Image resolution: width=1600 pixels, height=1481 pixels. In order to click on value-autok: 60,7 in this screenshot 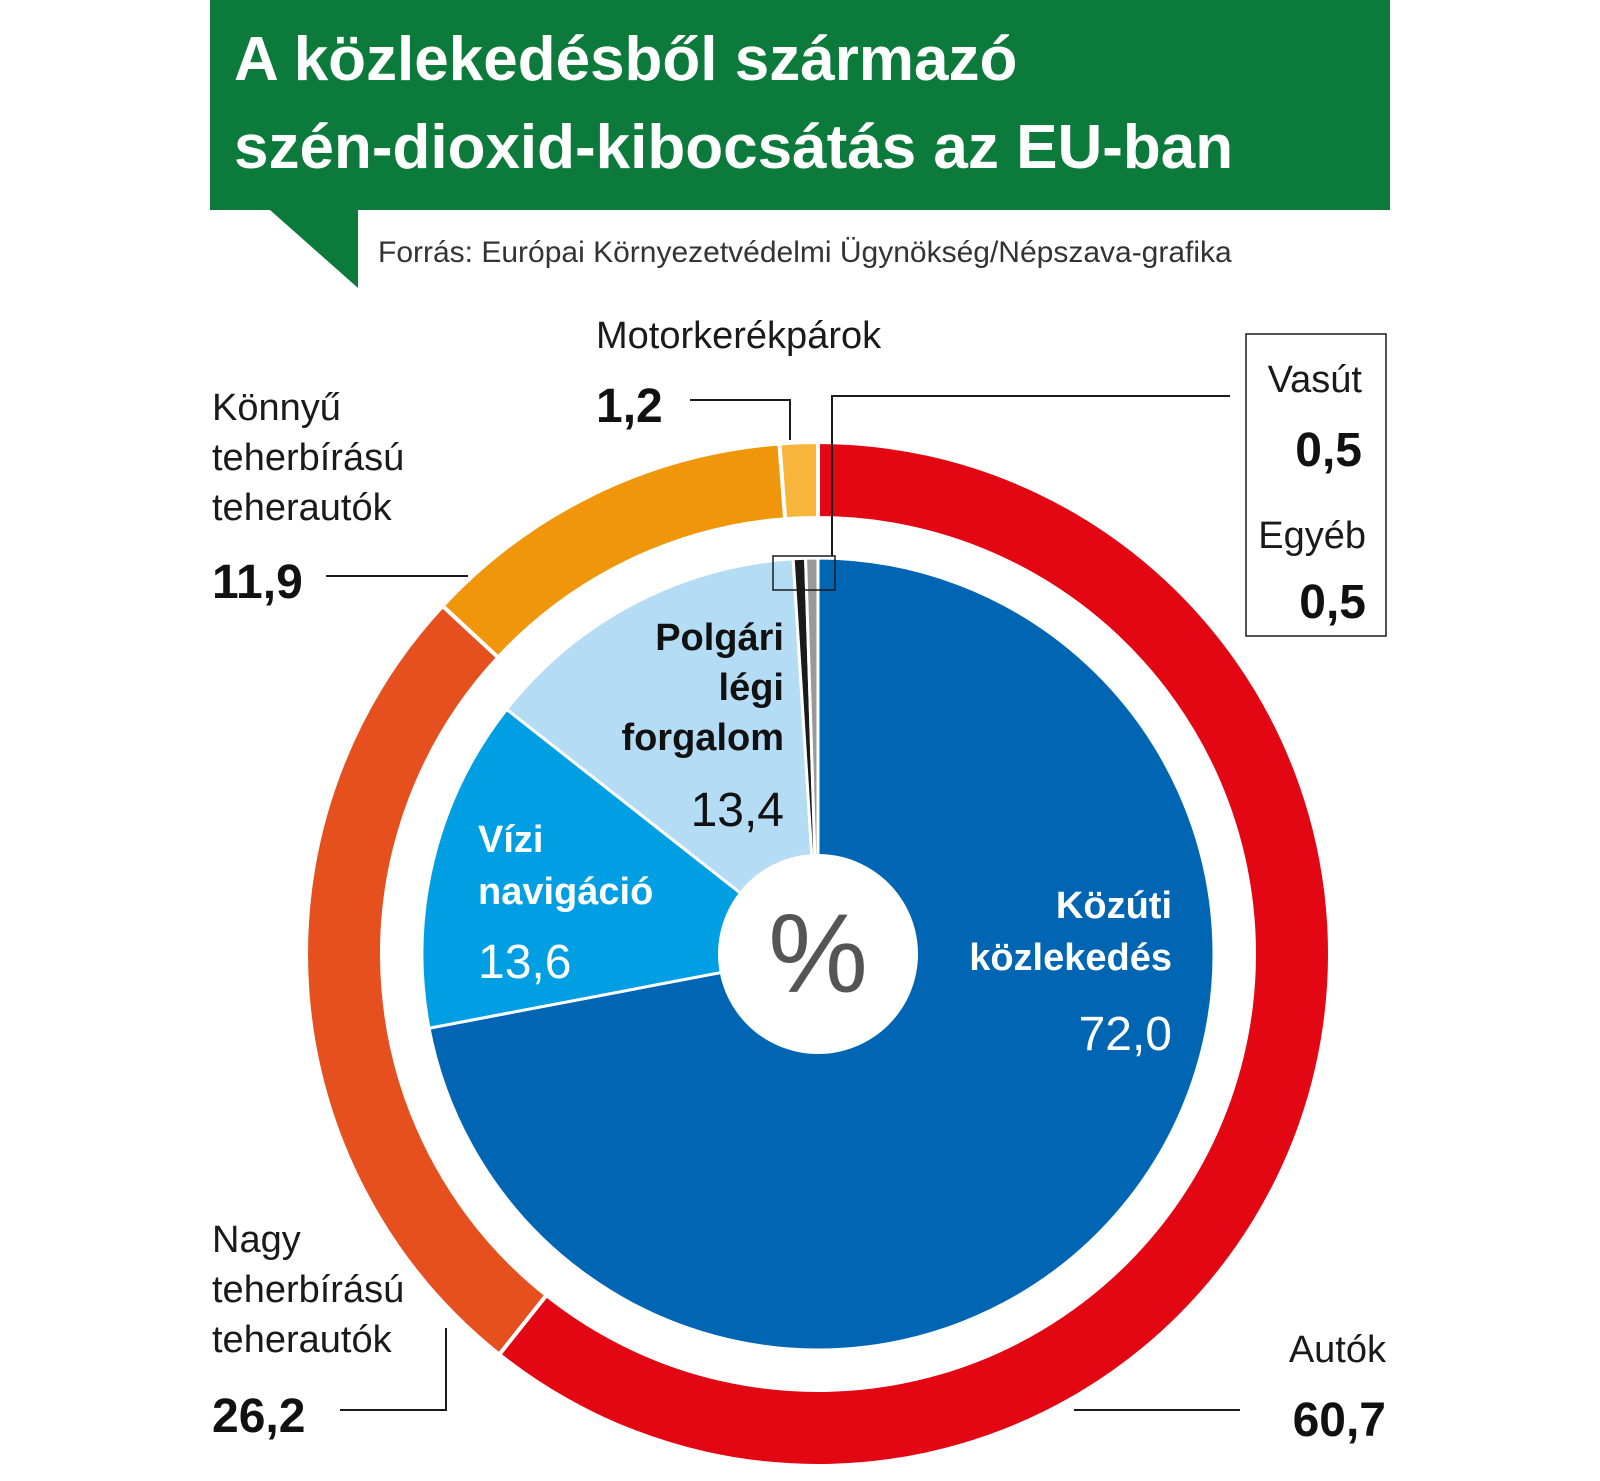, I will do `click(1339, 1420)`.